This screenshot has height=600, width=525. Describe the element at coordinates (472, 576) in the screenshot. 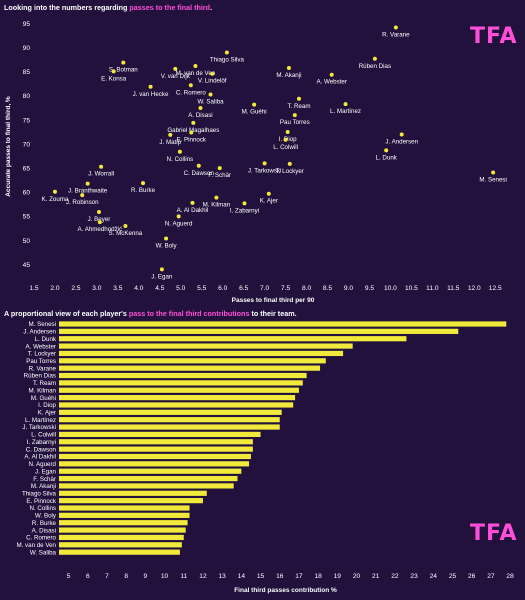

I see `x-tick-label: 26` at that location.